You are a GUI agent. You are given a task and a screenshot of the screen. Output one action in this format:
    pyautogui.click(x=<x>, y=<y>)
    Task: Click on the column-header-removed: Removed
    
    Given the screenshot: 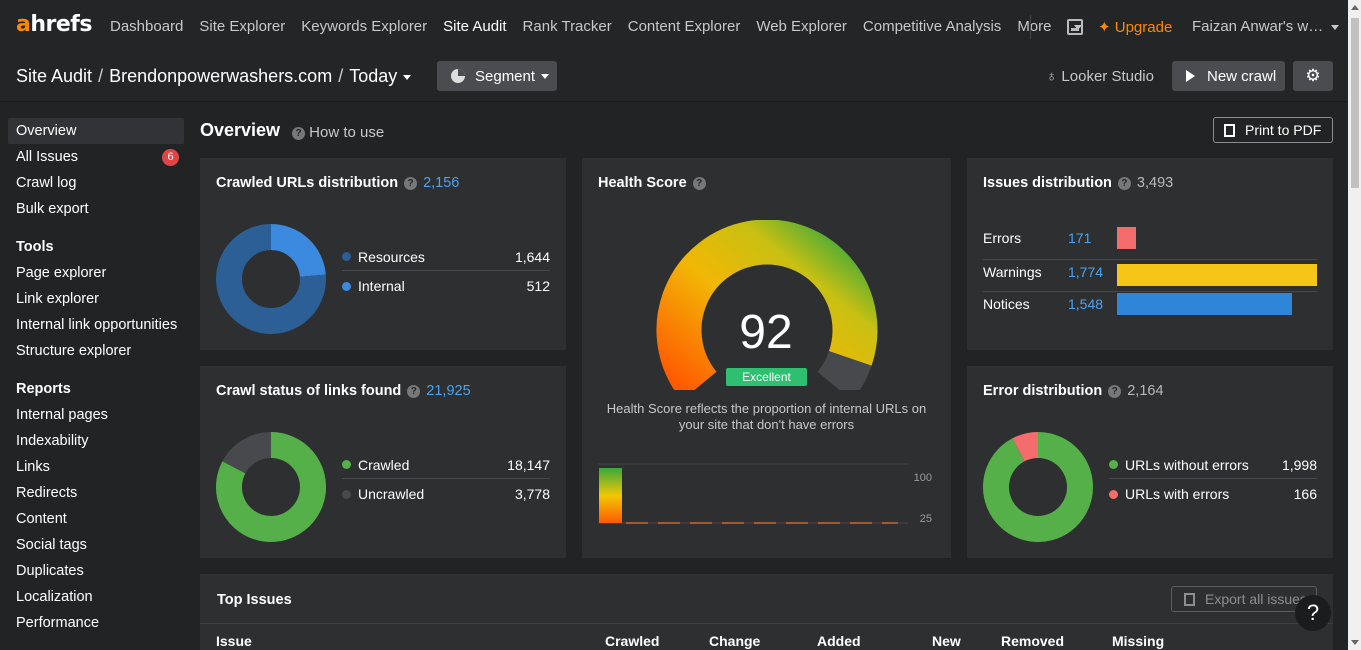 What is the action you would take?
    pyautogui.click(x=1033, y=641)
    